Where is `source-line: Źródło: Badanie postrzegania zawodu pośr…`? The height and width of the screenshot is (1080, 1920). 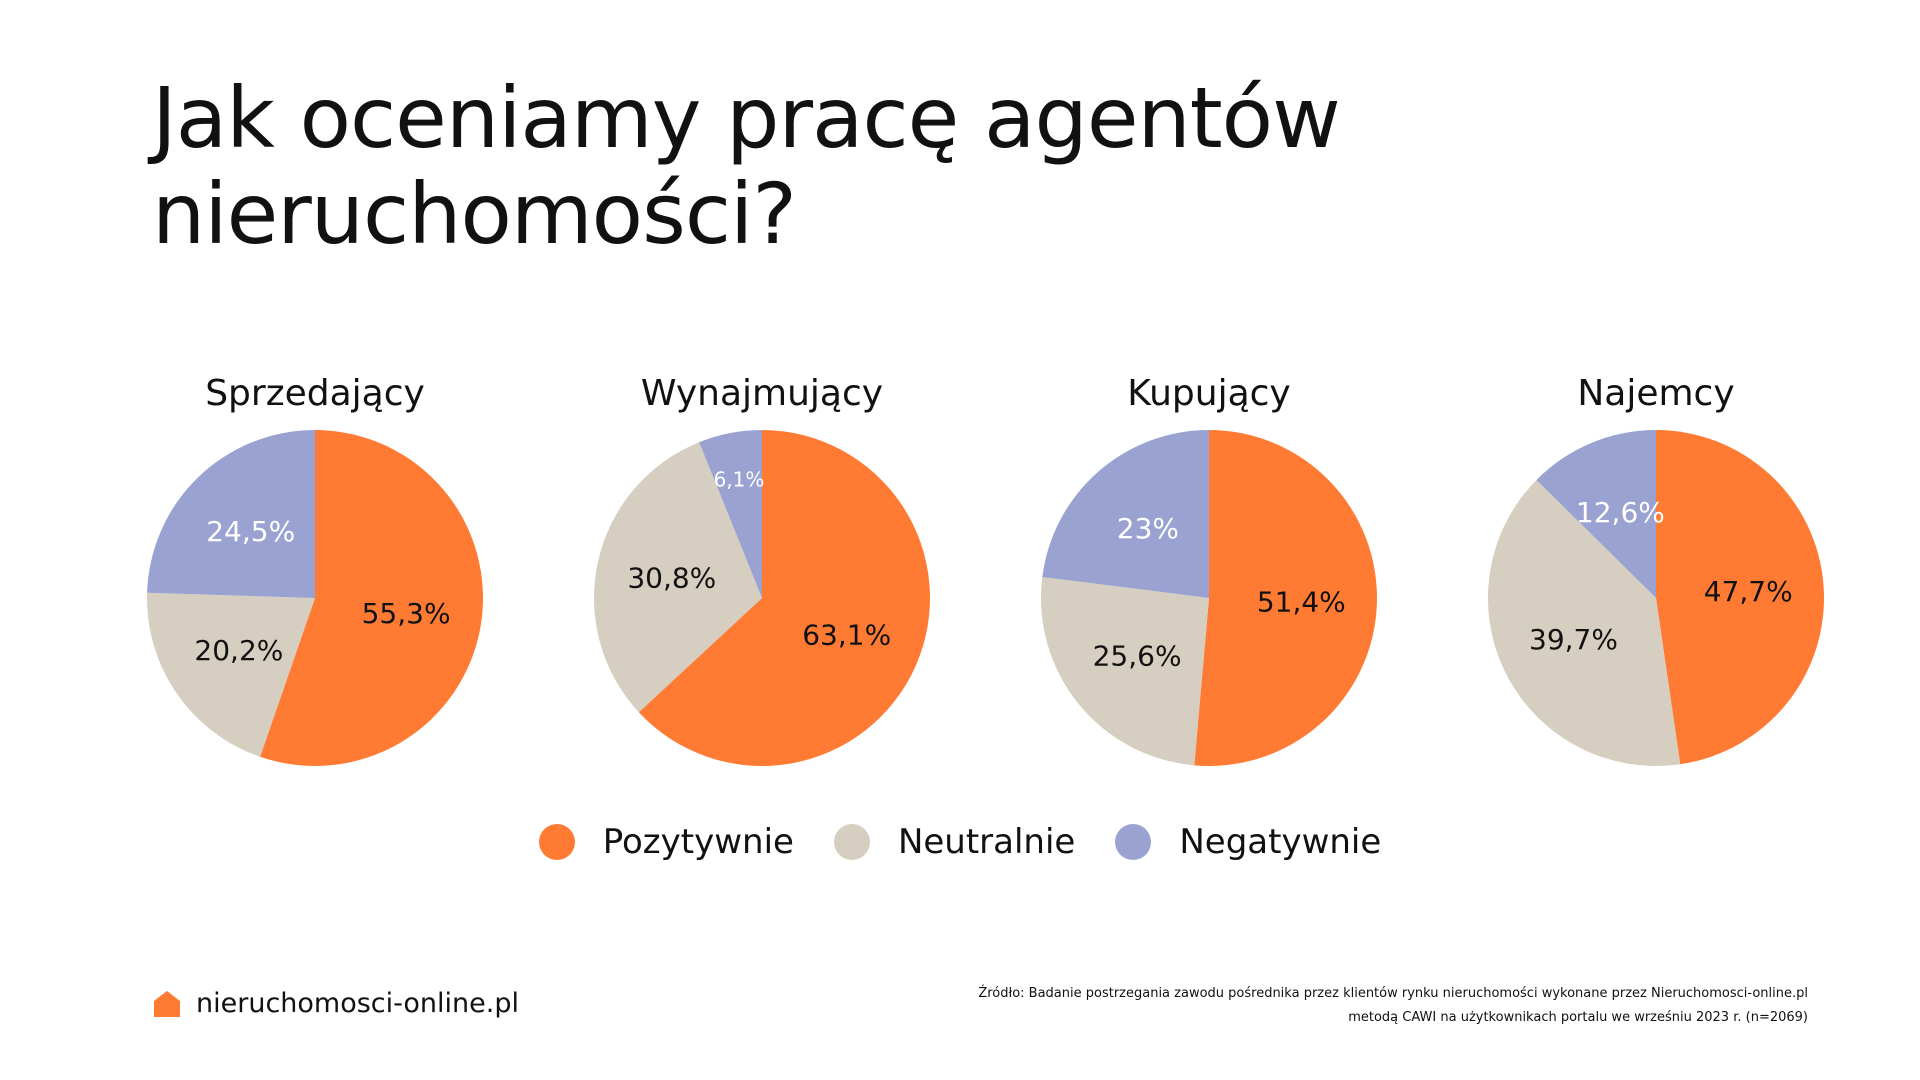 source-line: Źródło: Badanie postrzegania zawodu pośr… is located at coordinates (1393, 993).